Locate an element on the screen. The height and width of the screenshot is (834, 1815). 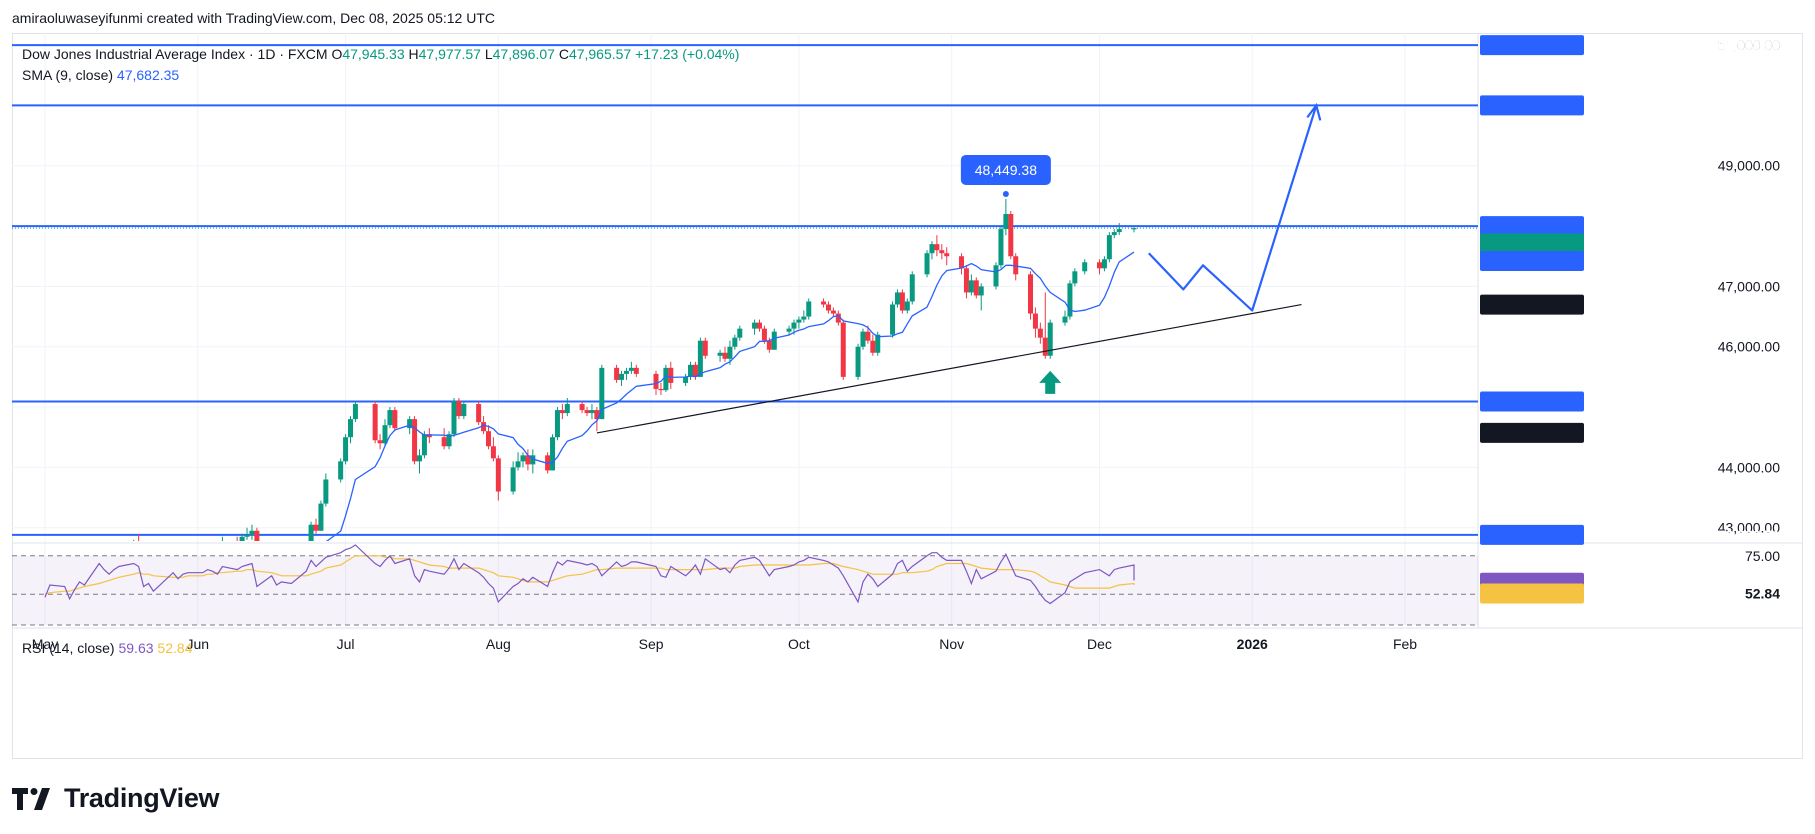
time-tick-label: May is located at coordinates (45, 644).